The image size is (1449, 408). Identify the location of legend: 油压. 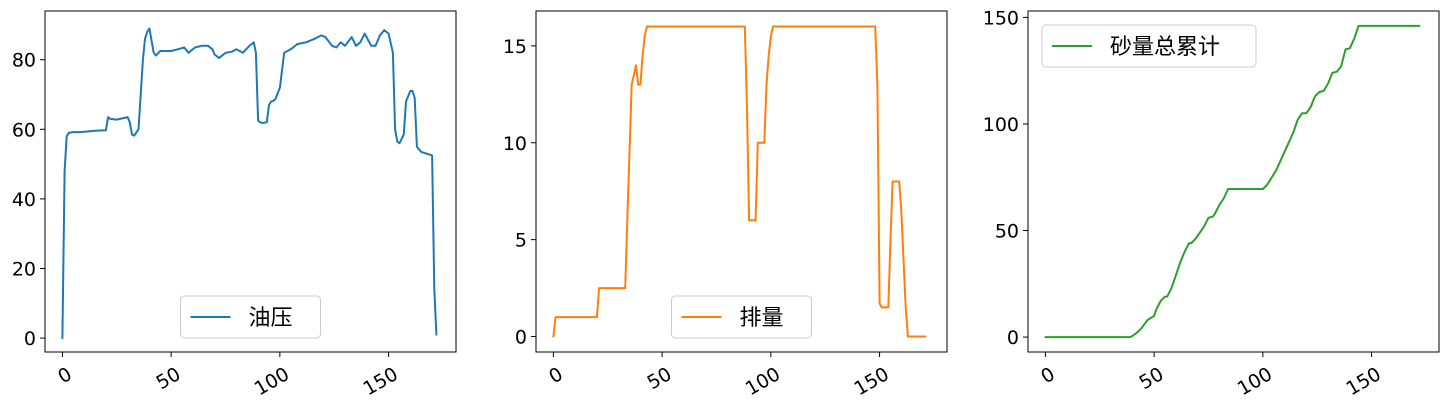
(250, 317).